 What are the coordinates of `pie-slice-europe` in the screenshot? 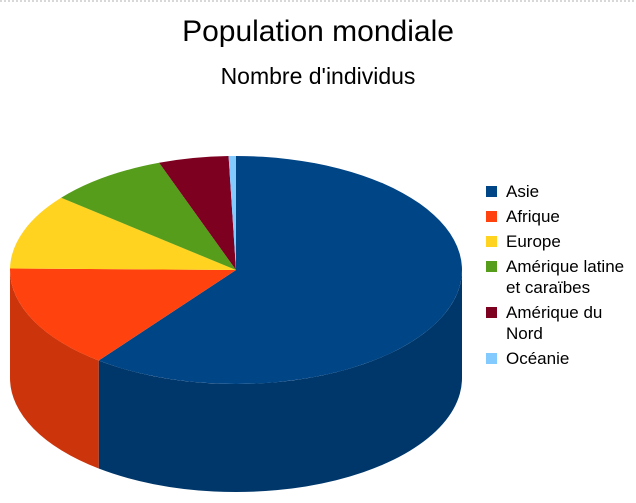 It's located at (123, 233).